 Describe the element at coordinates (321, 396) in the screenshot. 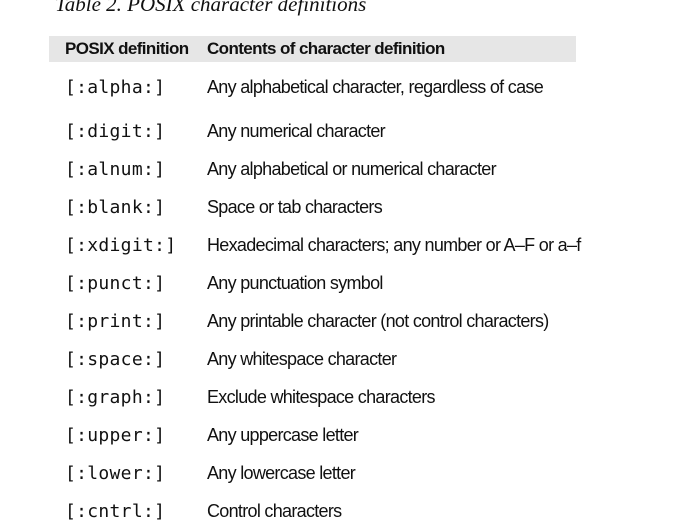

I see `posix-class-description: Exclude whitespace characters` at that location.